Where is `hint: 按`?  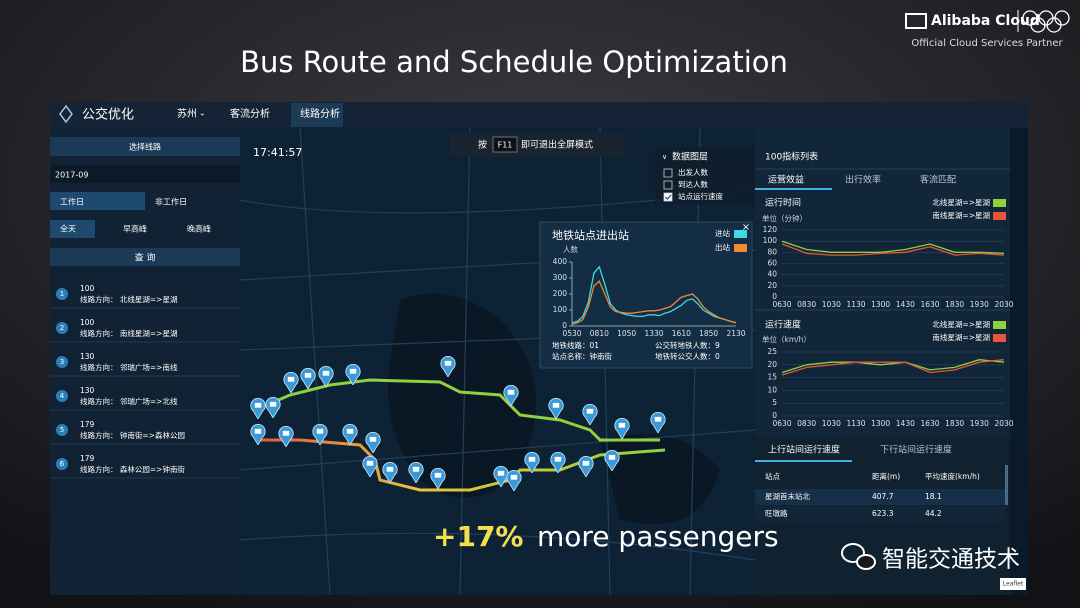 hint: 按 is located at coordinates (482, 145).